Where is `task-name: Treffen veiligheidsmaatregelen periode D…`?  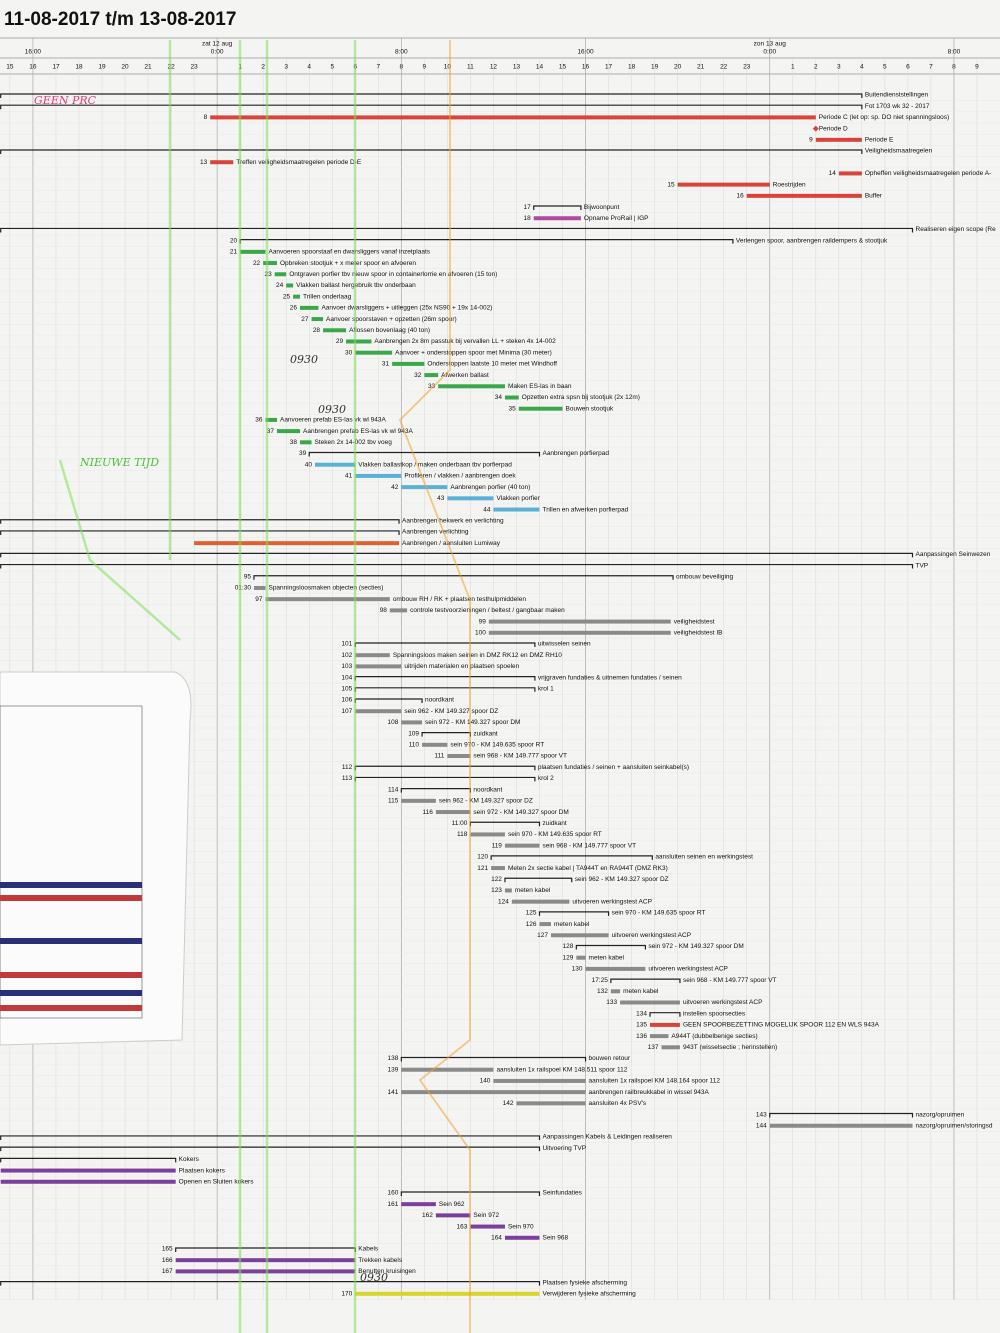 task-name: Treffen veiligheidsmaatregelen periode D… is located at coordinates (299, 162).